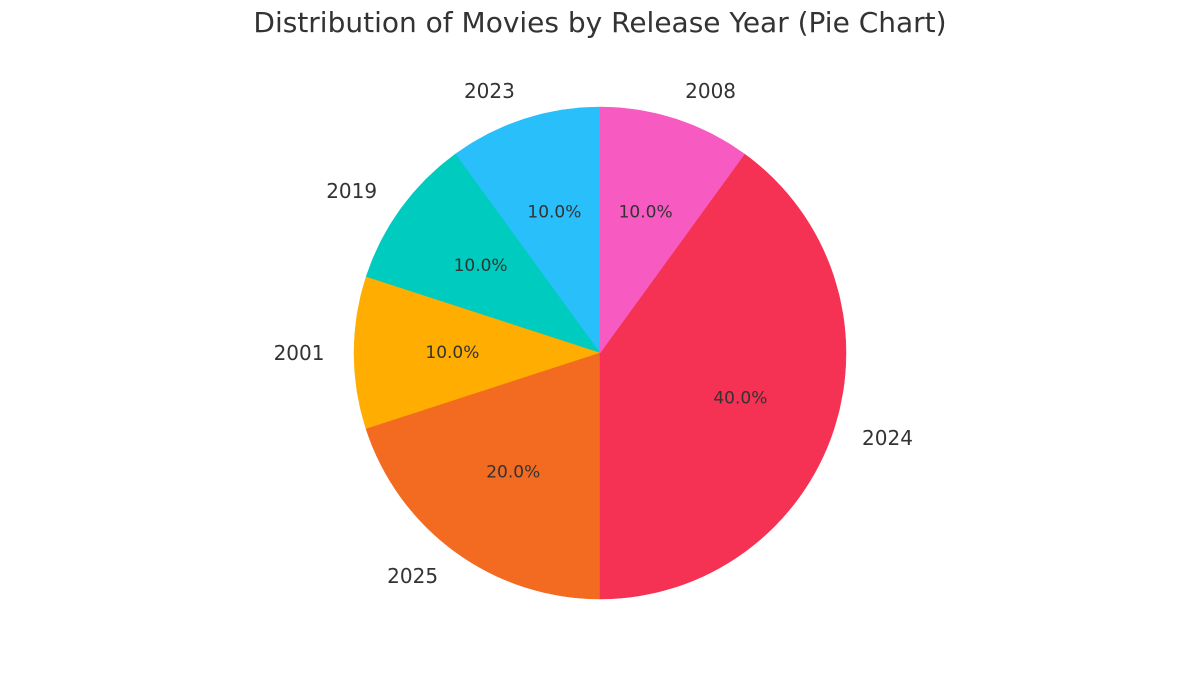 This screenshot has height=675, width=1200. What do you see at coordinates (481, 266) in the screenshot?
I see `pct-label-2019: 10.0%` at bounding box center [481, 266].